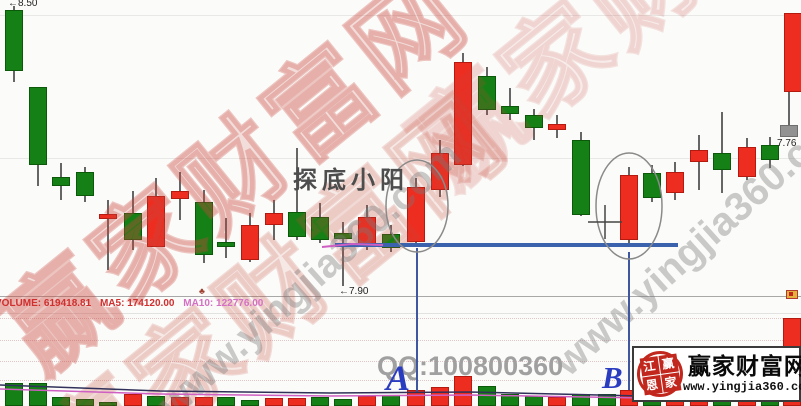  Describe the element at coordinates (670, 382) in the screenshot. I see `seal-char: 家` at that location.